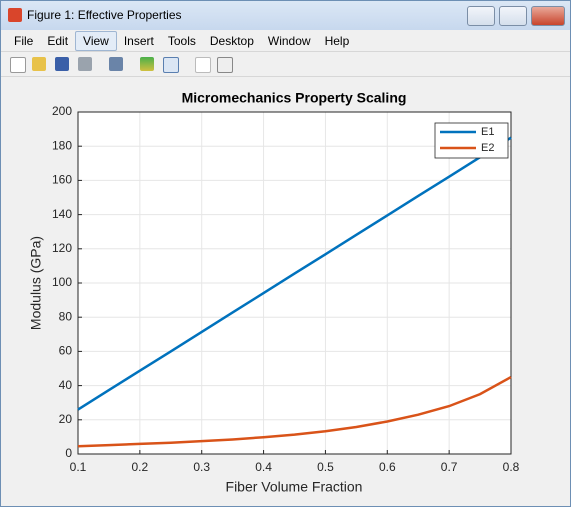 This screenshot has width=571, height=507. I want to click on x-tick-label: 0.5, so click(325, 467).